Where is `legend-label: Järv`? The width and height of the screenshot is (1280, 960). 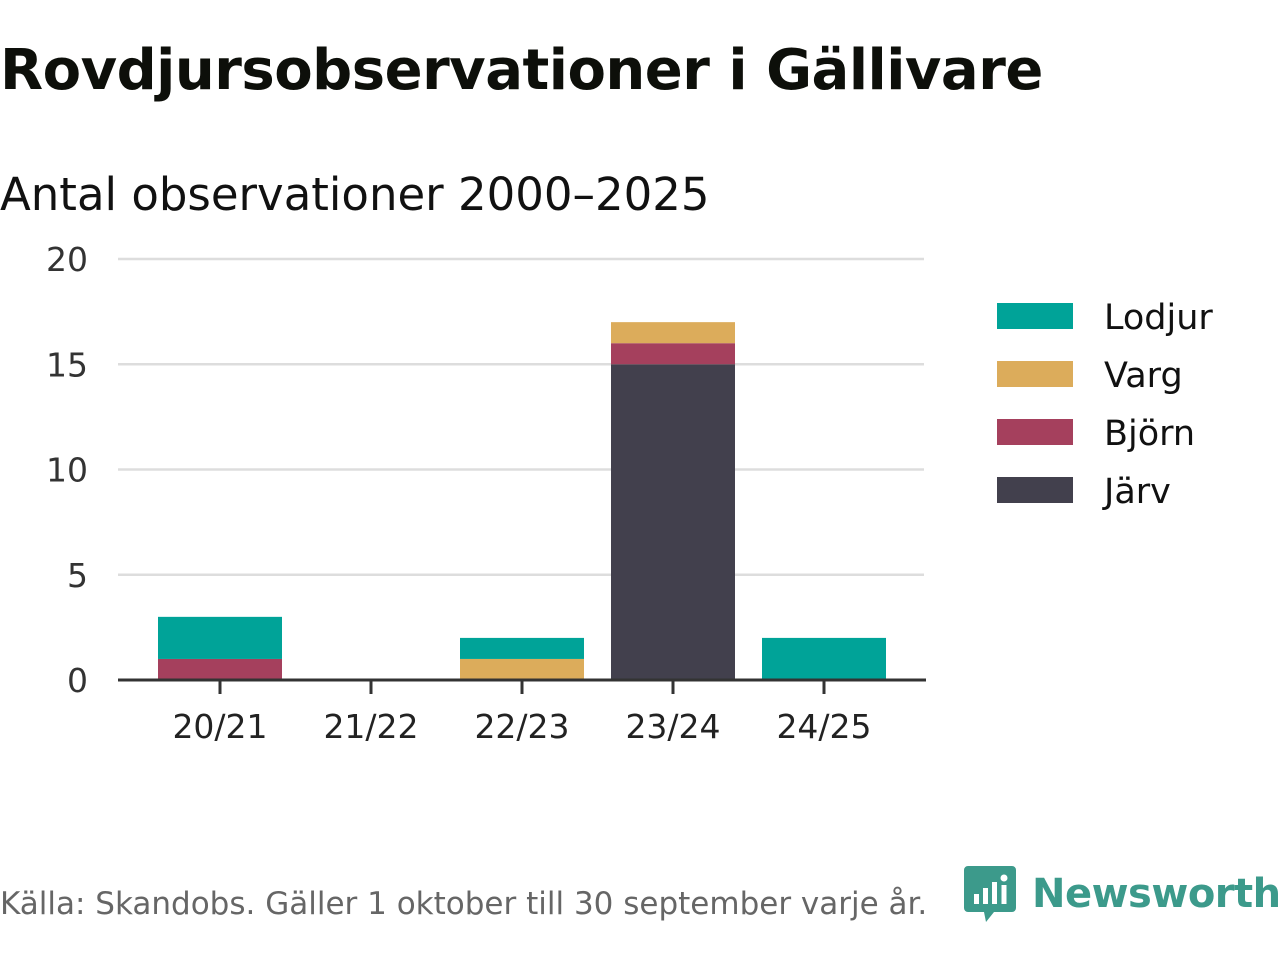
legend-label: Järv is located at coordinates (1136, 492).